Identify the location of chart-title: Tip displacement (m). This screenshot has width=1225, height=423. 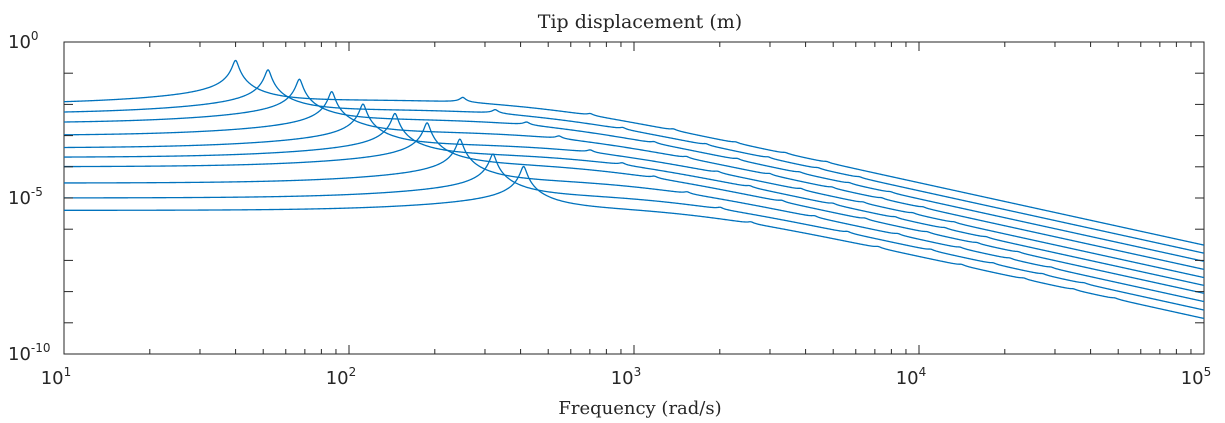
(640, 22).